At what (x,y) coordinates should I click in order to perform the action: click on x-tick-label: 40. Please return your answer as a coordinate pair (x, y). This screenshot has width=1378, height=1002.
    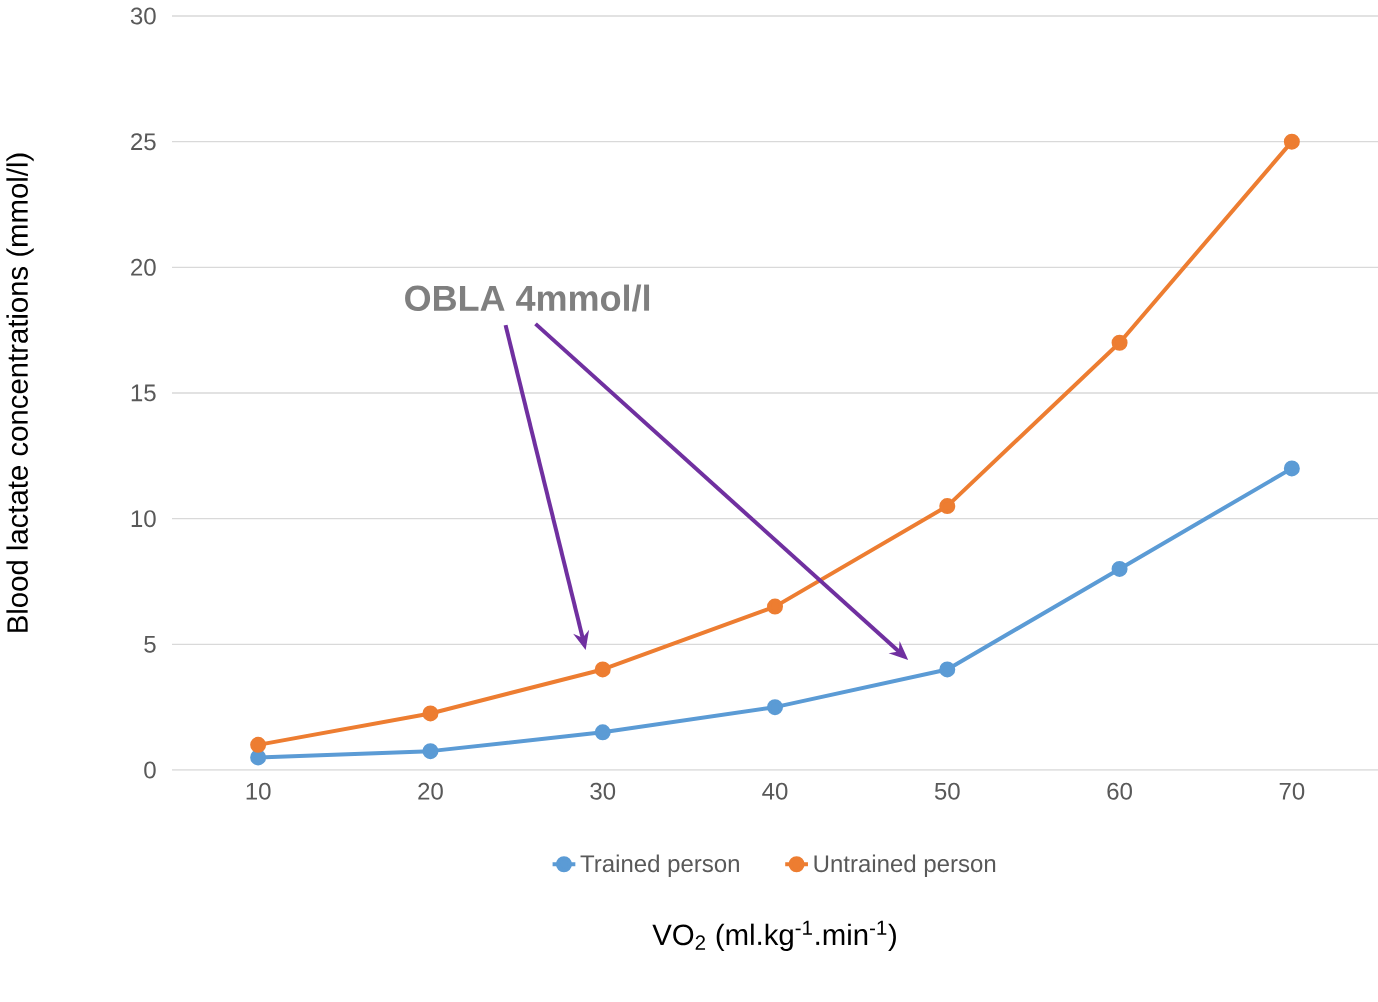
    Looking at the image, I should click on (775, 791).